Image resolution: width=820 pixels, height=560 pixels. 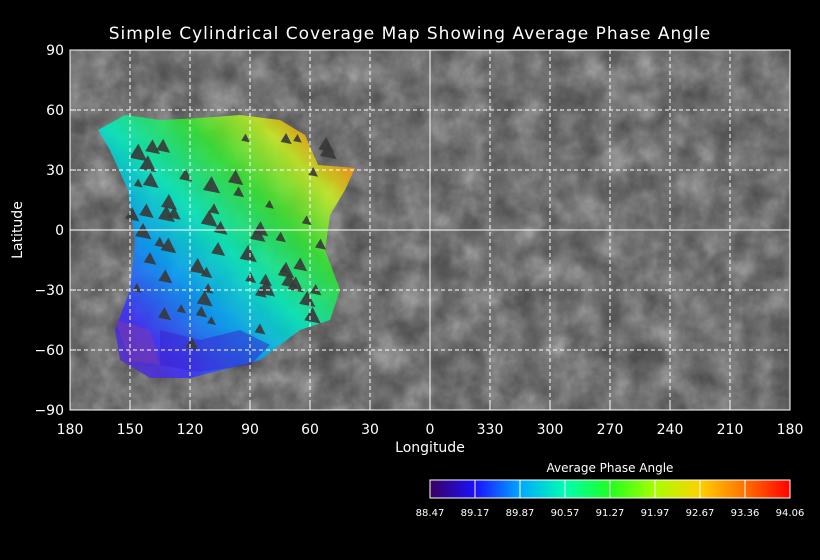 What do you see at coordinates (490, 430) in the screenshot?
I see `x-tick-label: 330` at bounding box center [490, 430].